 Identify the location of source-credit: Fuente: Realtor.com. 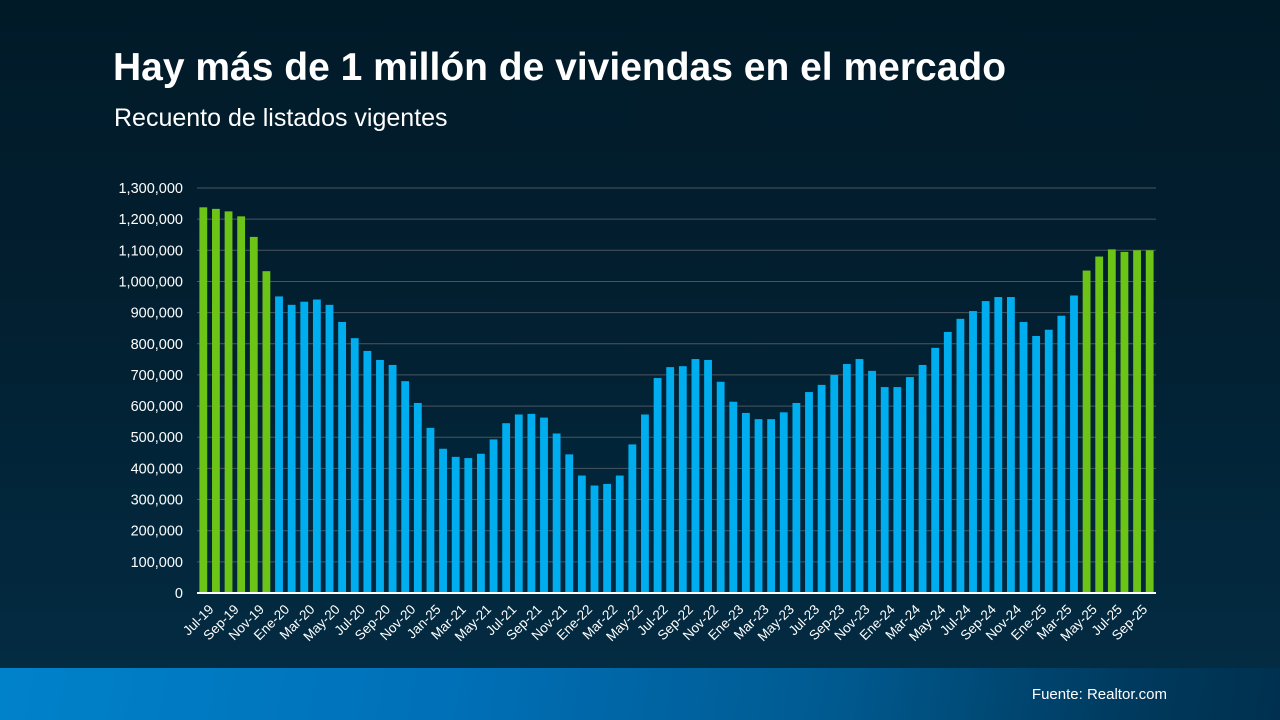
(1099, 694).